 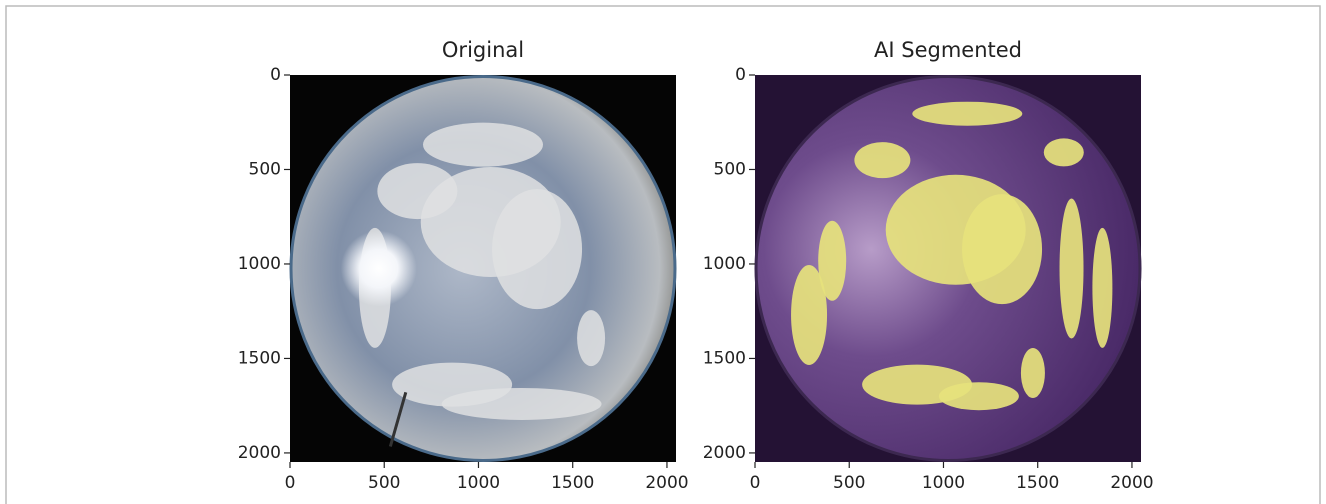 What do you see at coordinates (948, 50) in the screenshot?
I see `panel-title: AI Segmented` at bounding box center [948, 50].